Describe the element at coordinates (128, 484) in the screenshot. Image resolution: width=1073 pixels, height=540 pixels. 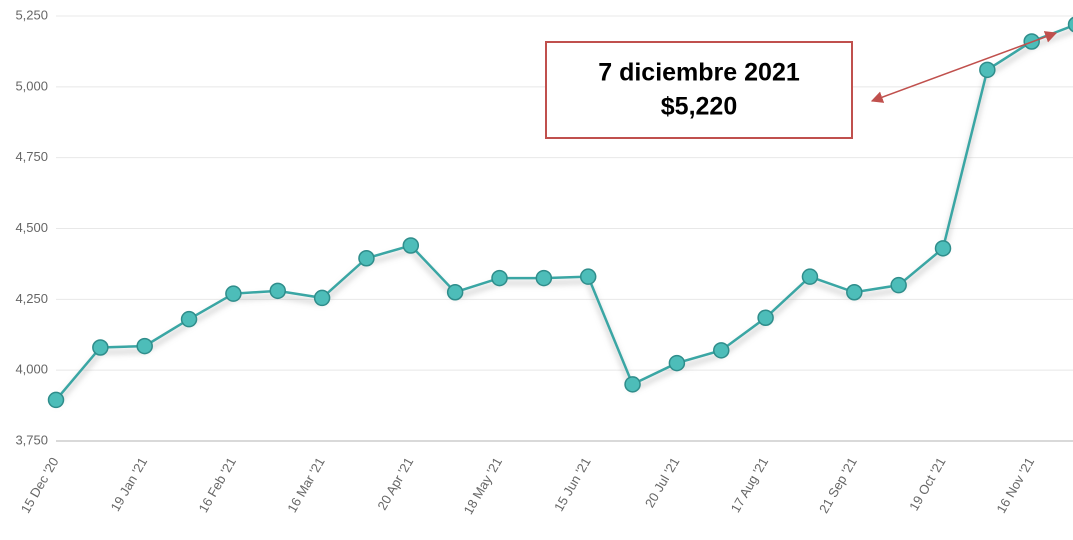
I see `x-tick-label: 19 Jan '21` at that location.